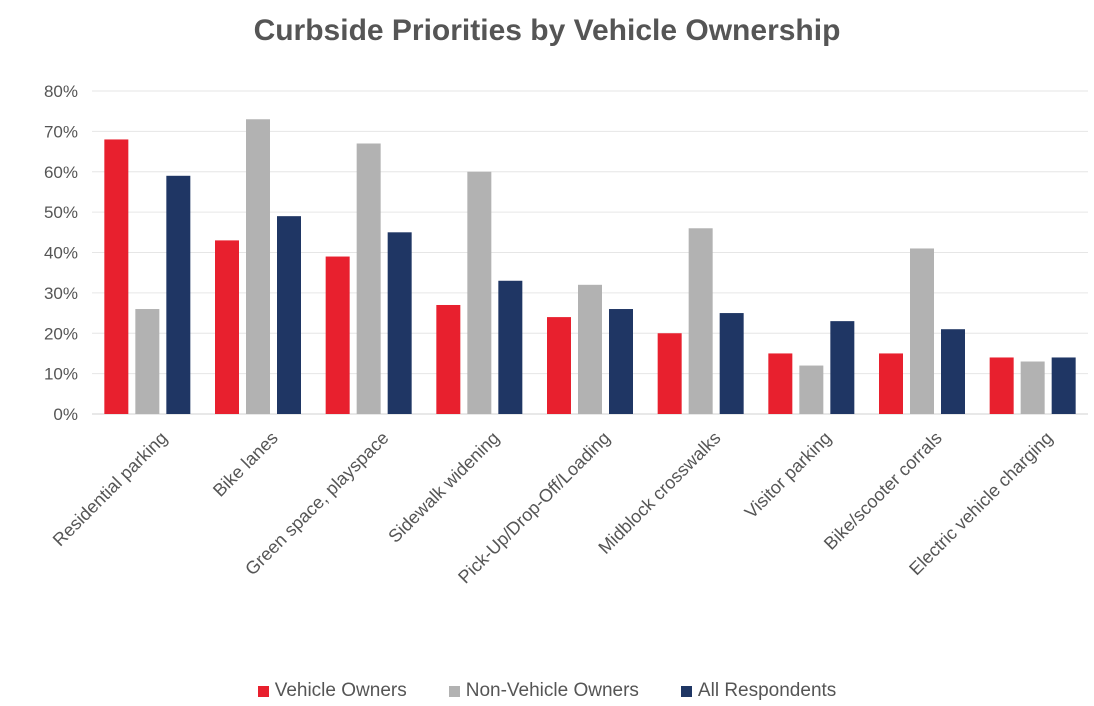  What do you see at coordinates (61, 172) in the screenshot?
I see `y-tick-label: 60%` at bounding box center [61, 172].